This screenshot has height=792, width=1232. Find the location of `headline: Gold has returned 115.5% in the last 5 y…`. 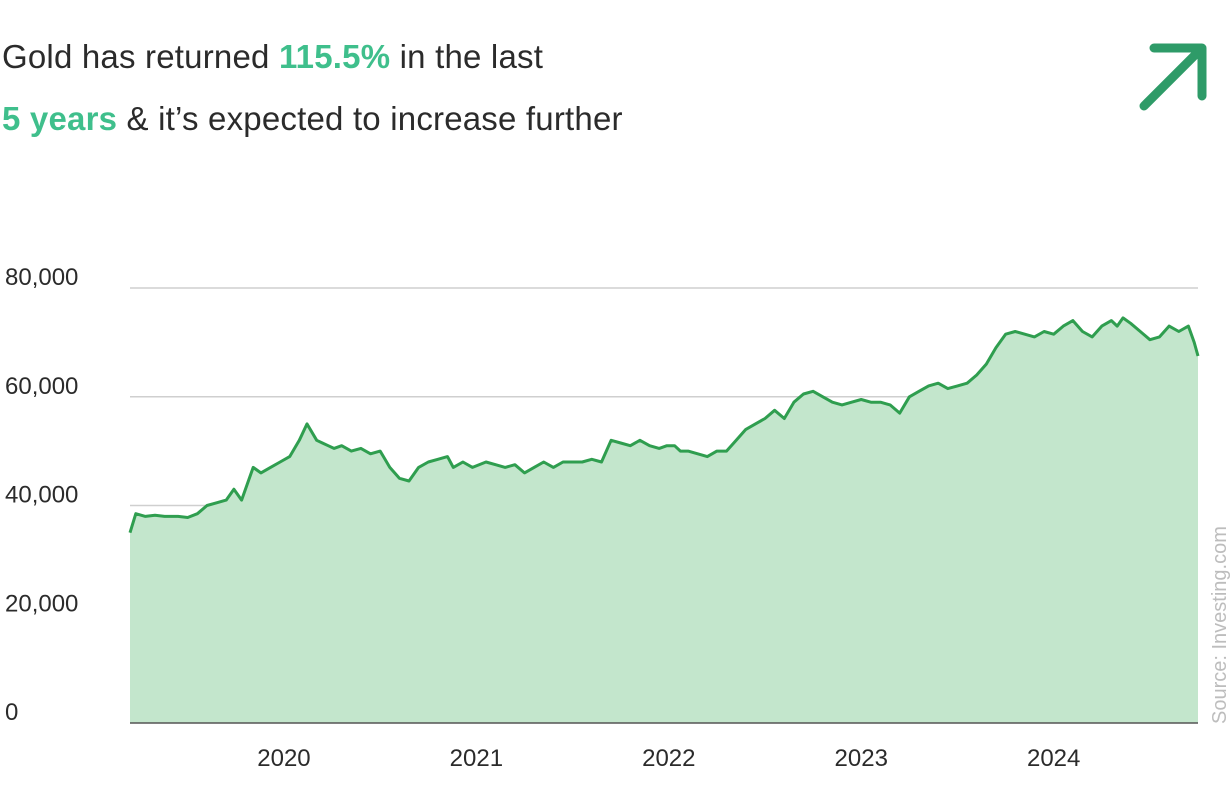

headline: Gold has returned 115.5% in the last 5 y… is located at coordinates (312, 88).